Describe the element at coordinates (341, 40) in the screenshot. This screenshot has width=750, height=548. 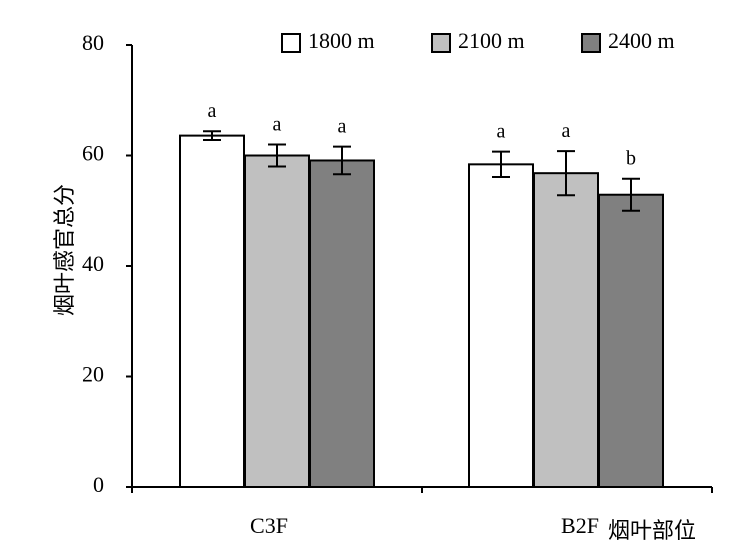
I see `legend-label: 1800 m` at that location.